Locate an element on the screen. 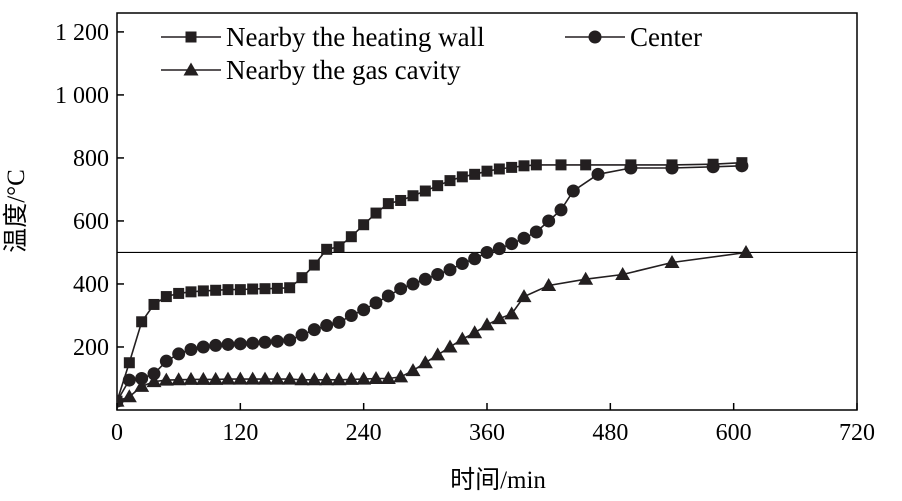 Image resolution: width=902 pixels, height=501 pixels. y-tick-label: 1 000 is located at coordinates (82, 96).